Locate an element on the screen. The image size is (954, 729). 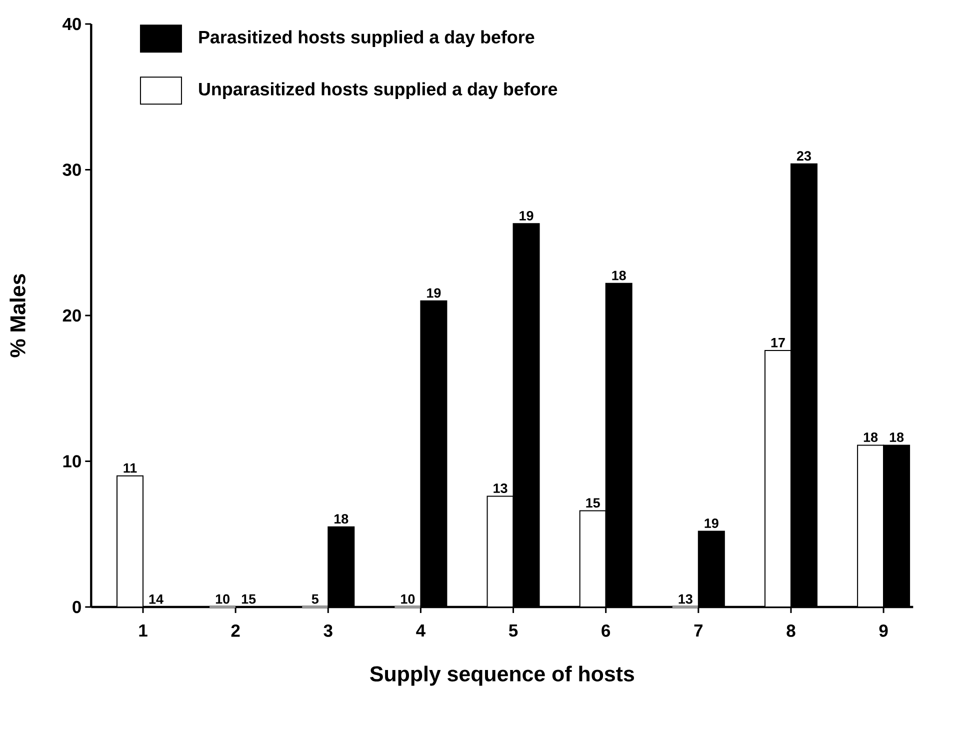
y-tick-label: 0 is located at coordinates (76, 607).